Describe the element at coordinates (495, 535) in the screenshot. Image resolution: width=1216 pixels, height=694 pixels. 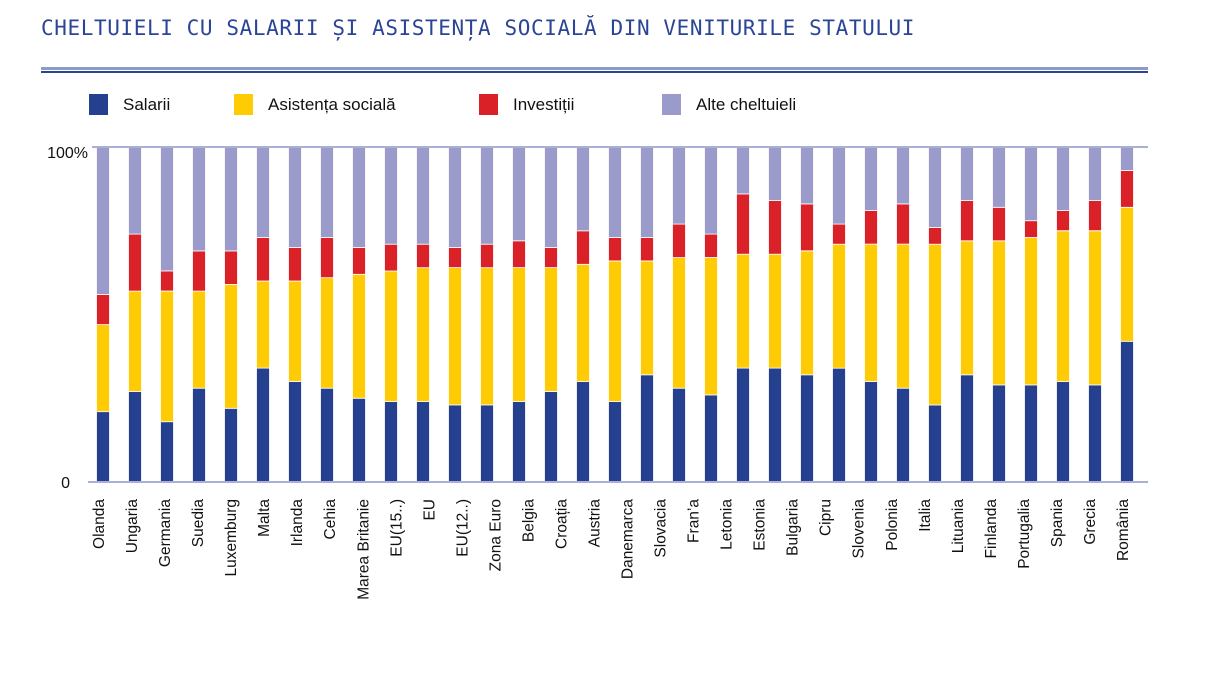
I see `x-tick-label: Zona Euro` at that location.